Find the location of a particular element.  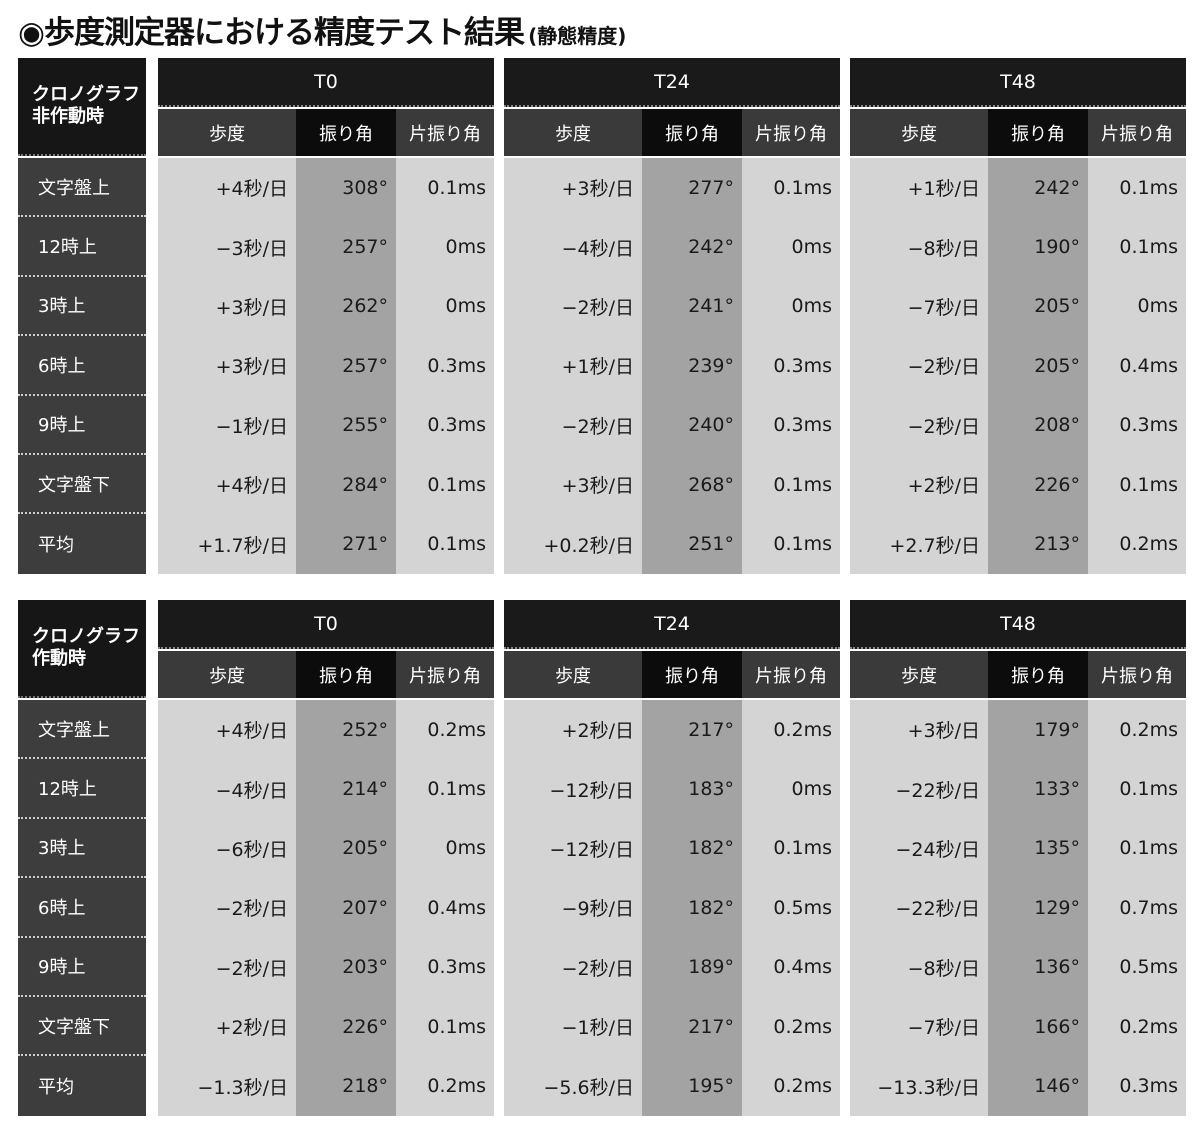

amplitude-cell: 183° is located at coordinates (692, 789).